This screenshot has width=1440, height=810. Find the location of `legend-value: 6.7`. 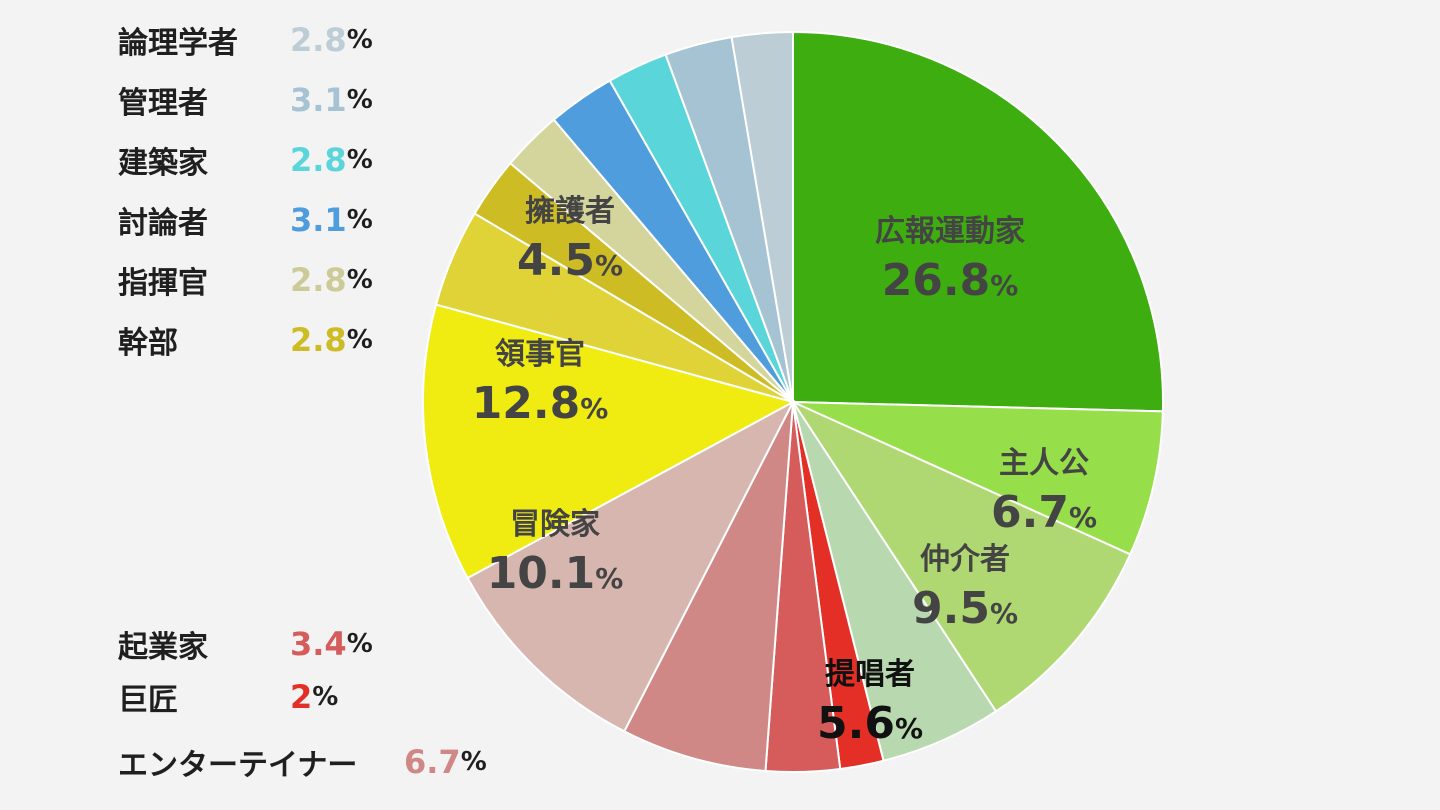

legend-value: 6.7 is located at coordinates (432, 762).